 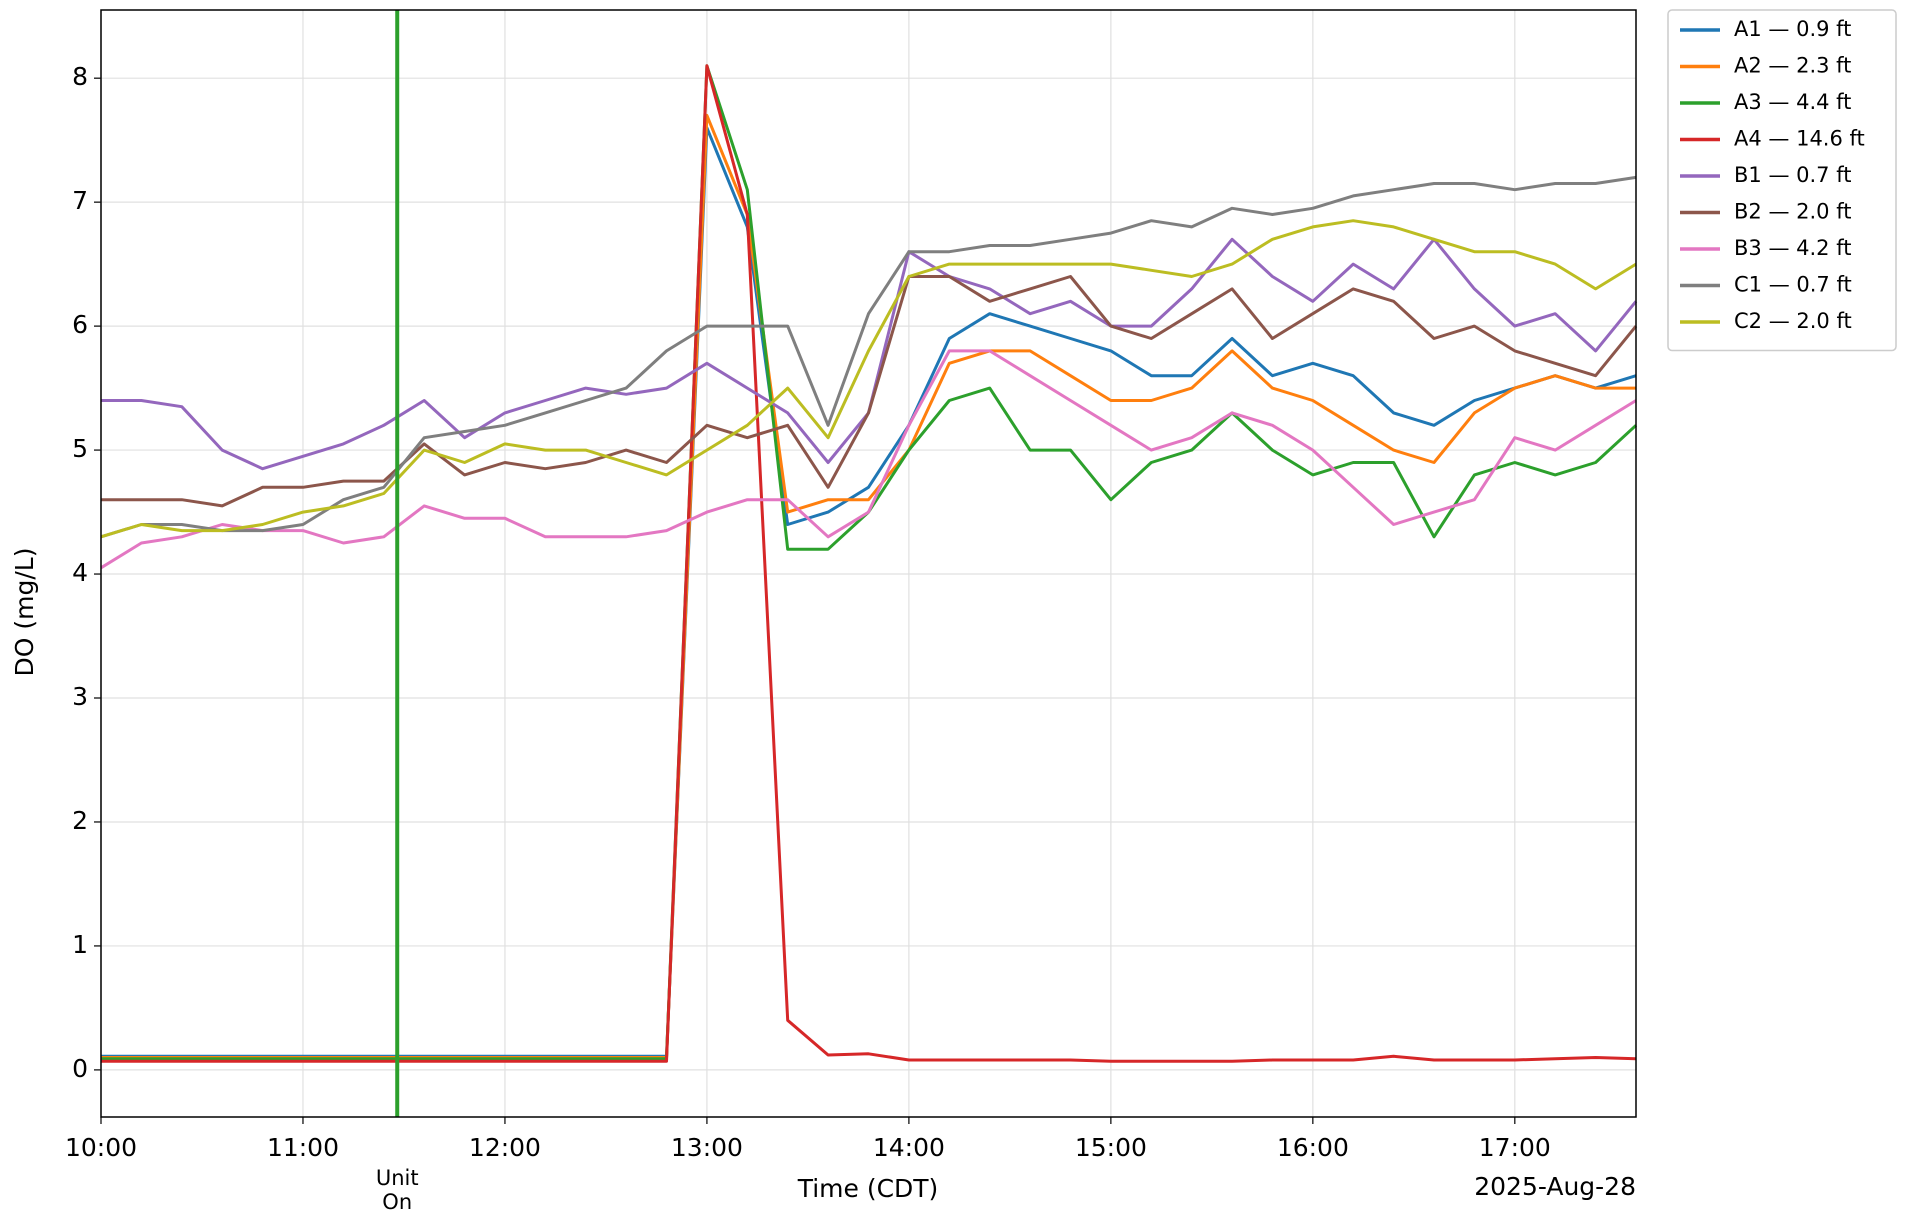 I want to click on legend-label: B2 — 2.0 ft, so click(x=1792, y=212).